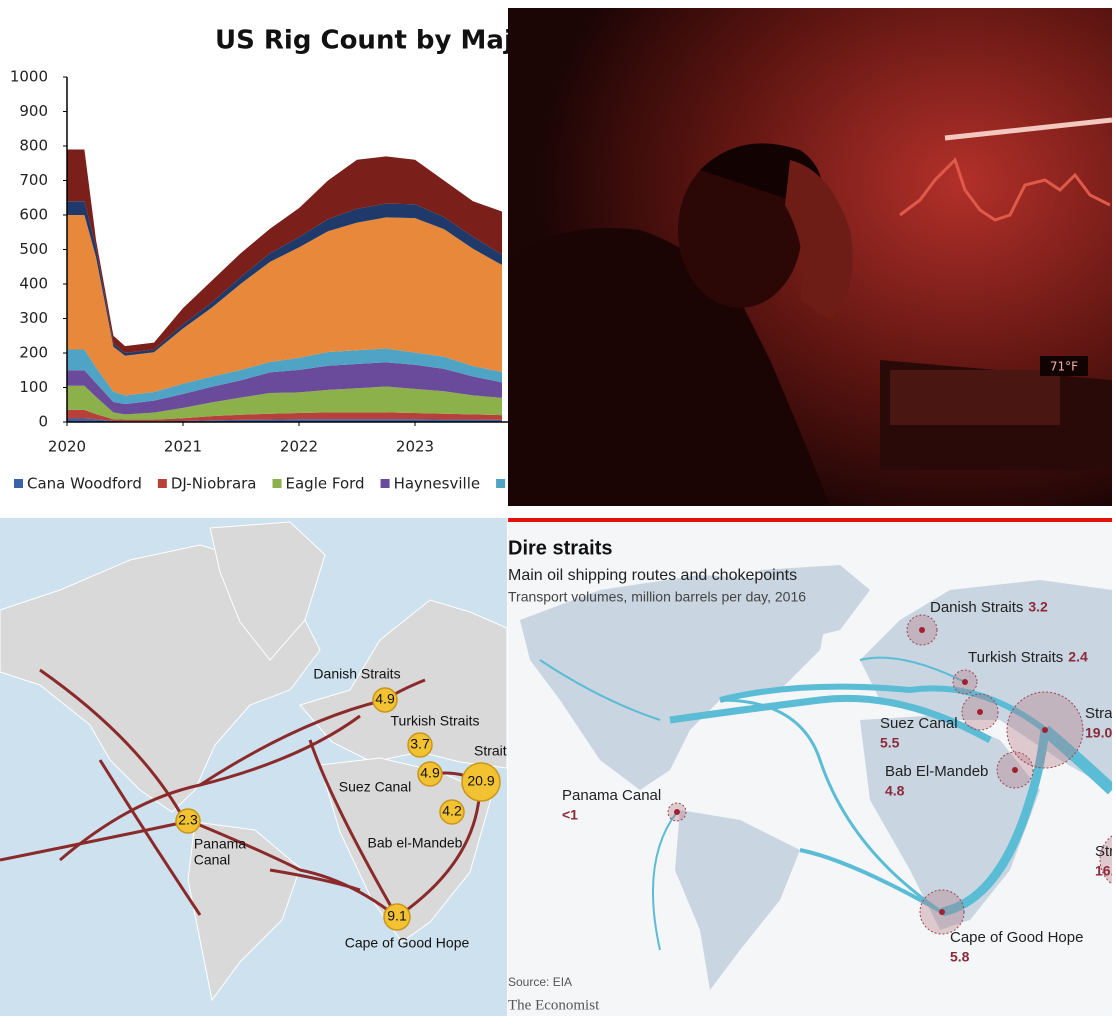 This screenshot has height=1026, width=1116. I want to click on chokepoint-name: Bab el-Mandeb, so click(415, 843).